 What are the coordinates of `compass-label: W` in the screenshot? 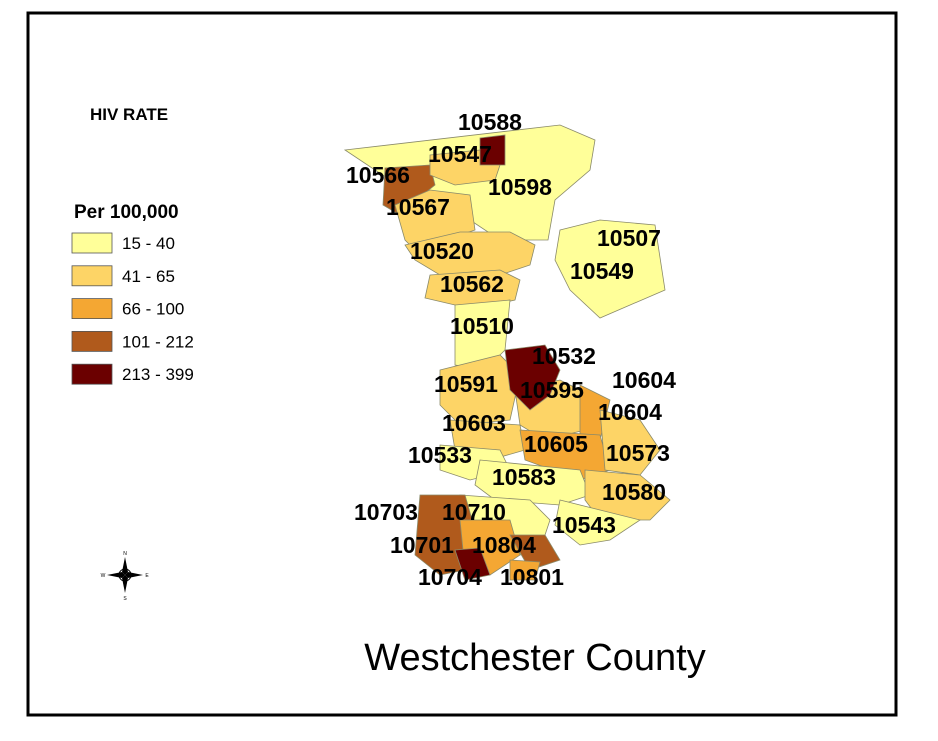 It's located at (103, 576).